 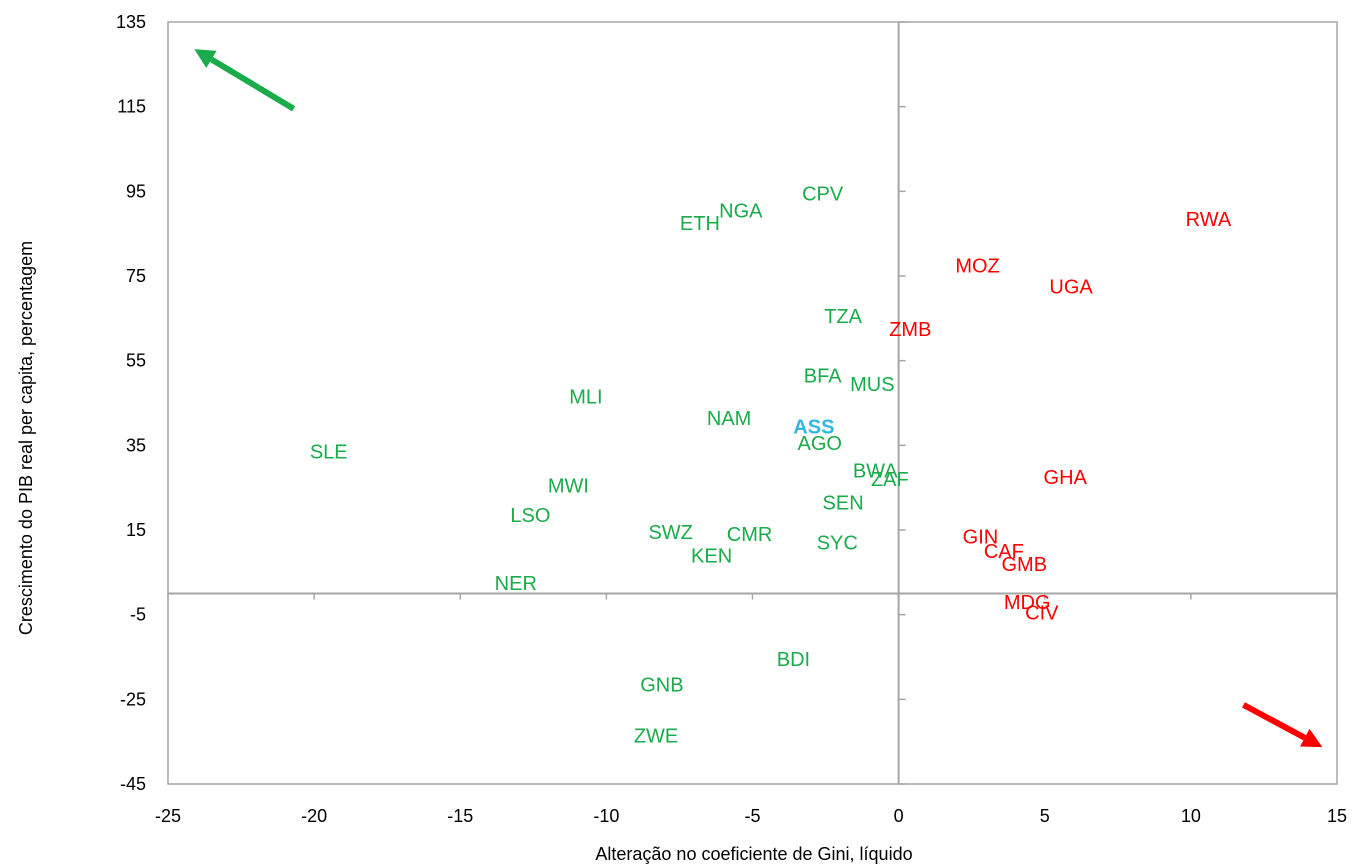 I want to click on y-tick-label: 15, so click(x=136, y=530).